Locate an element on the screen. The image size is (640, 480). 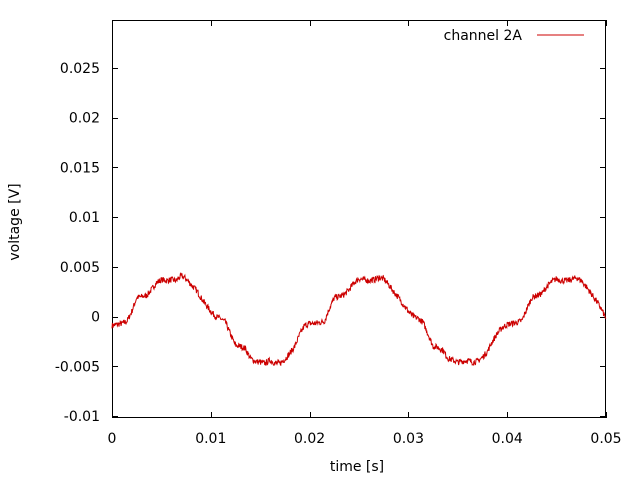
x-tick-label: 0.04 is located at coordinates (507, 439).